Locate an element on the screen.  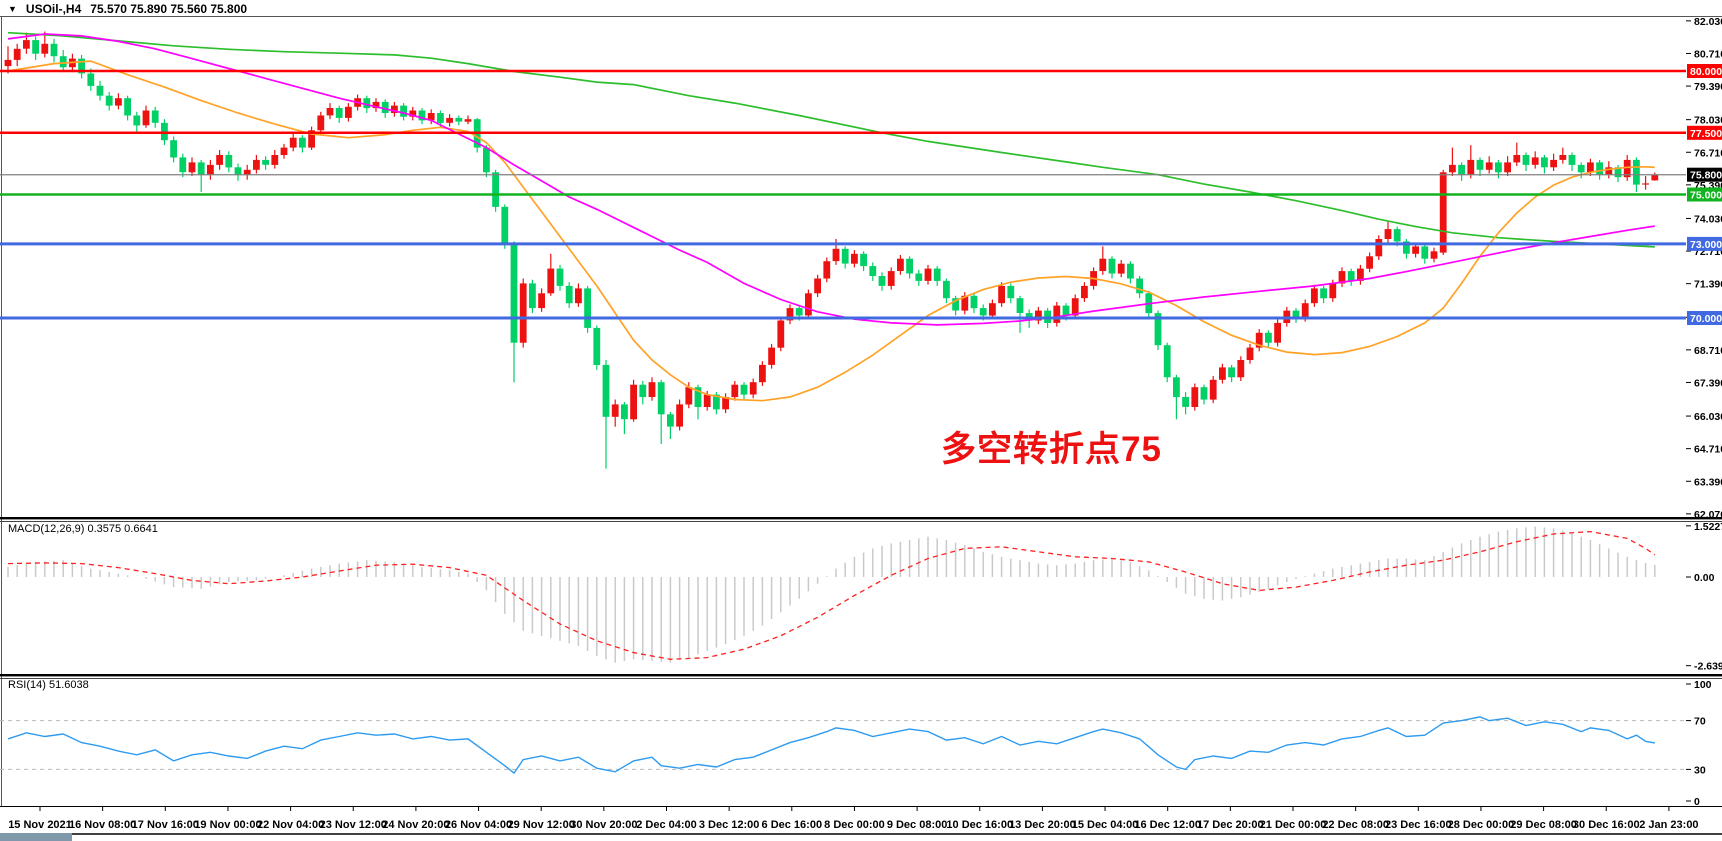
x-axis-label: 16 Dec 12:00 is located at coordinates (1167, 825).